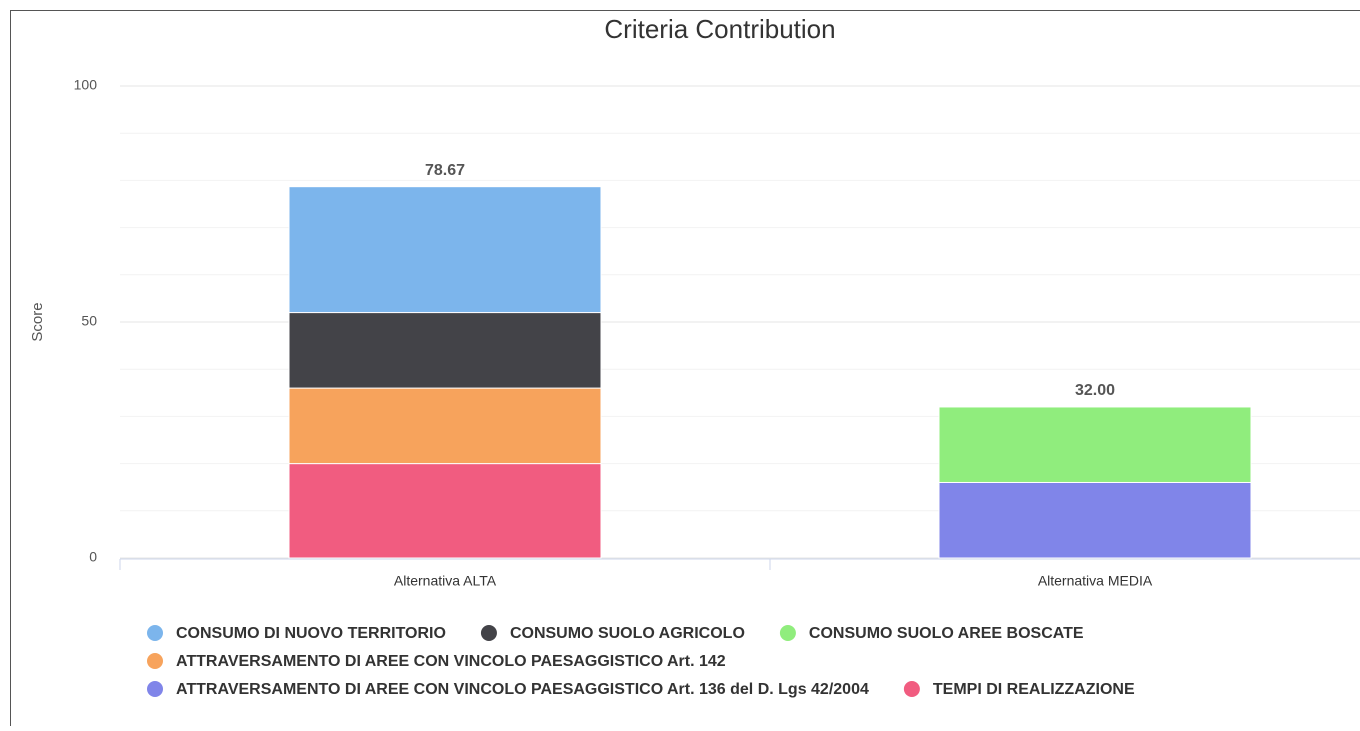  Describe the element at coordinates (445, 581) in the screenshot. I see `x-tick-label: Alternativa ALTA` at that location.